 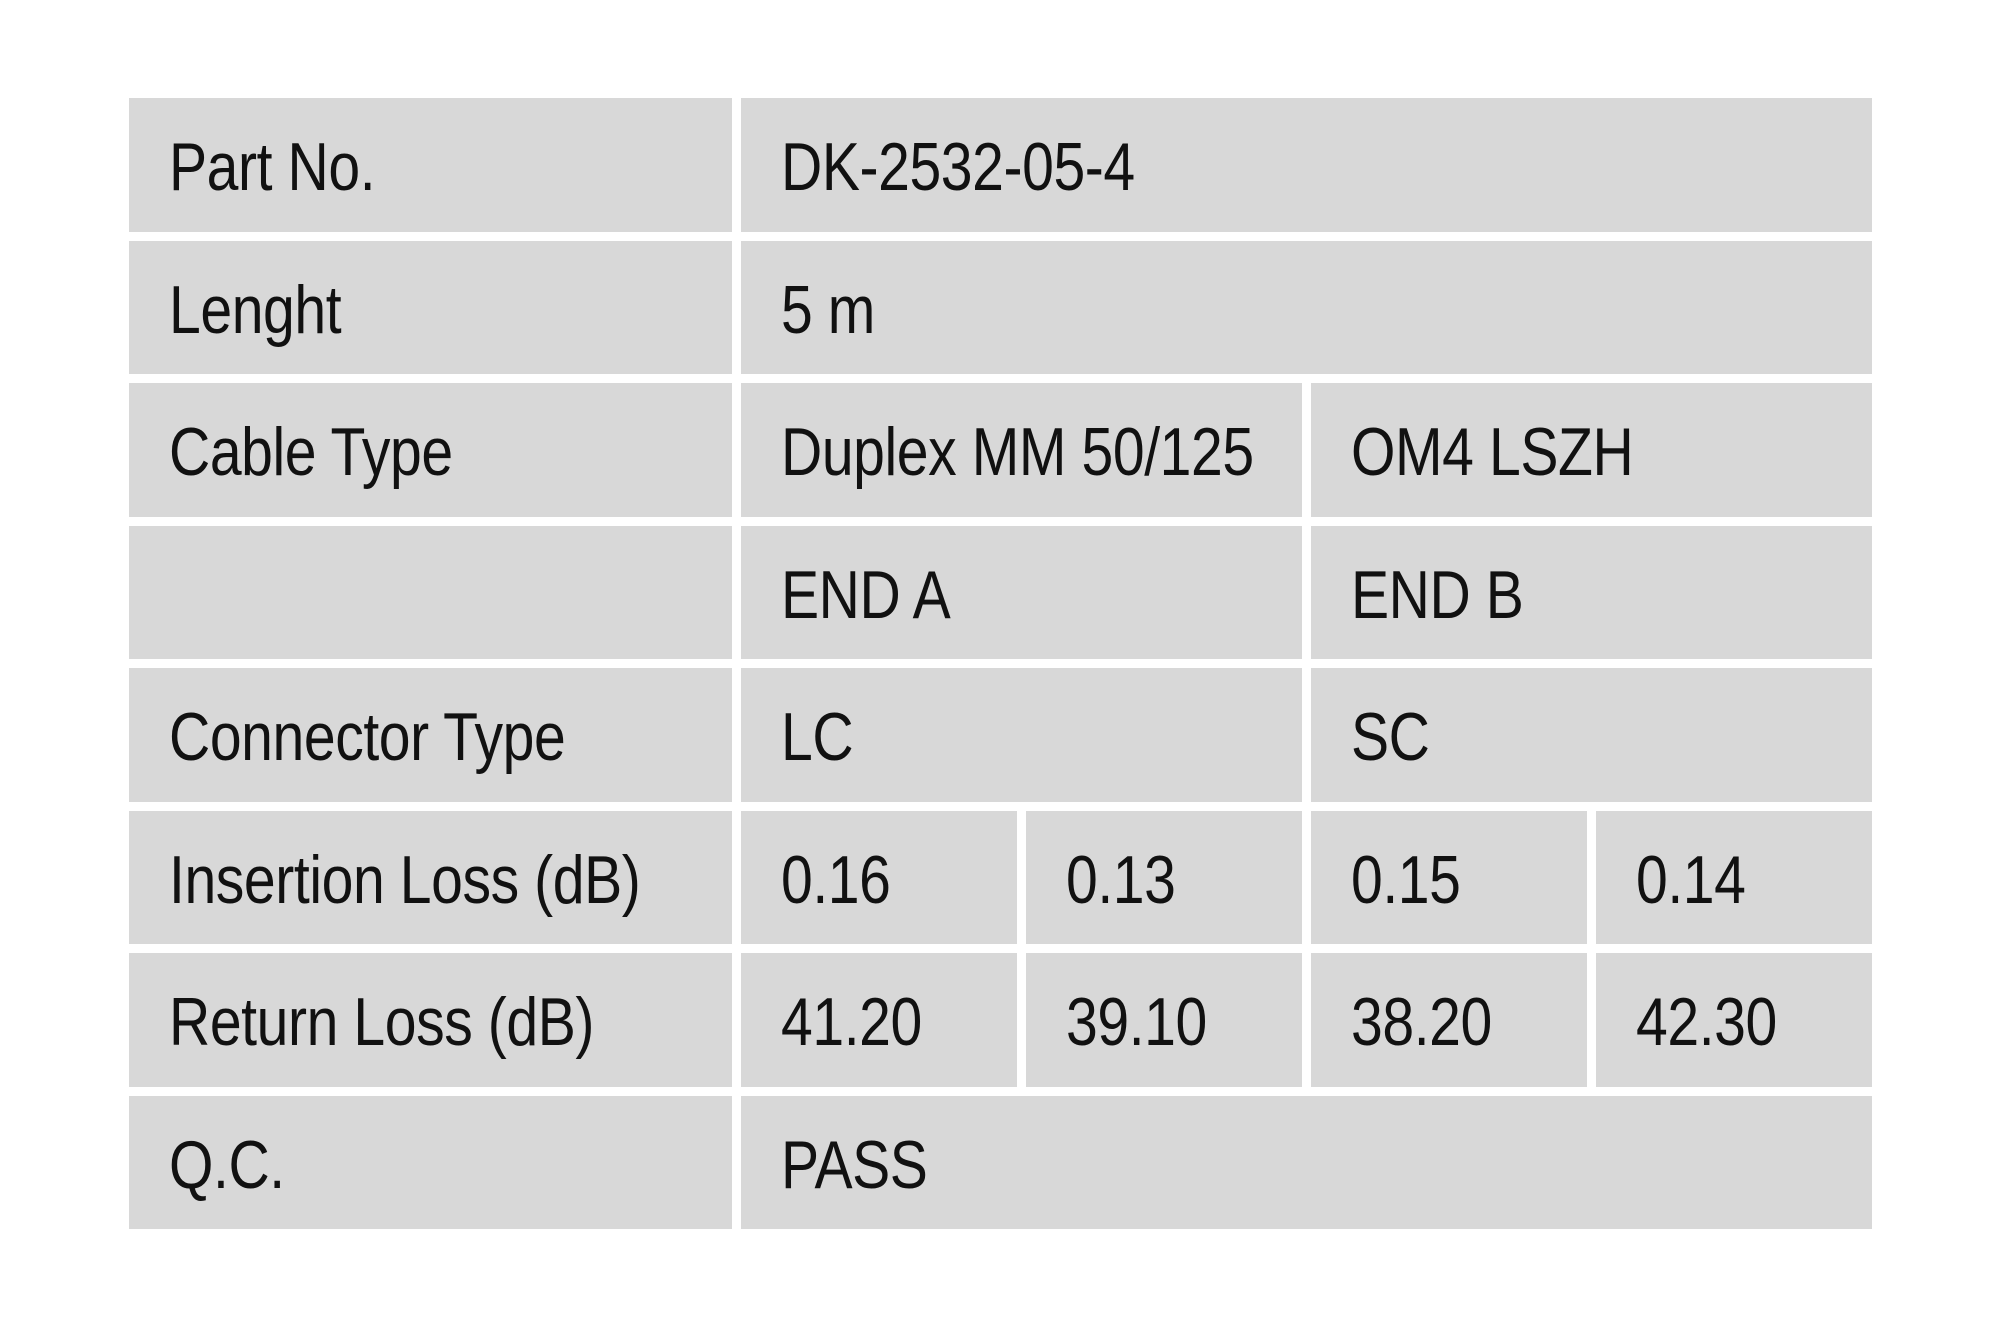 I want to click on return-loss-value-4: 42.30, so click(x=1706, y=1022).